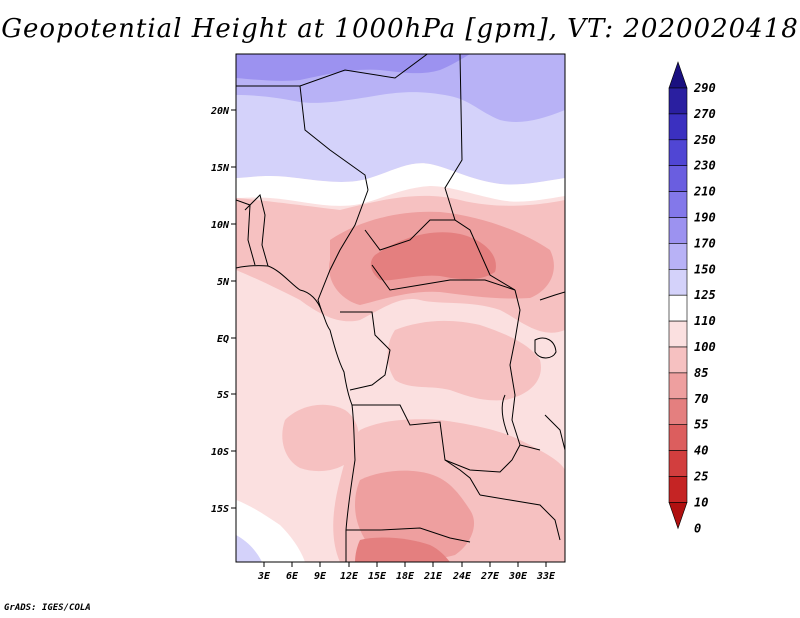 The width and height of the screenshot is (800, 618). Describe the element at coordinates (525, 370) in the screenshot. I see `border-drc-east` at that location.